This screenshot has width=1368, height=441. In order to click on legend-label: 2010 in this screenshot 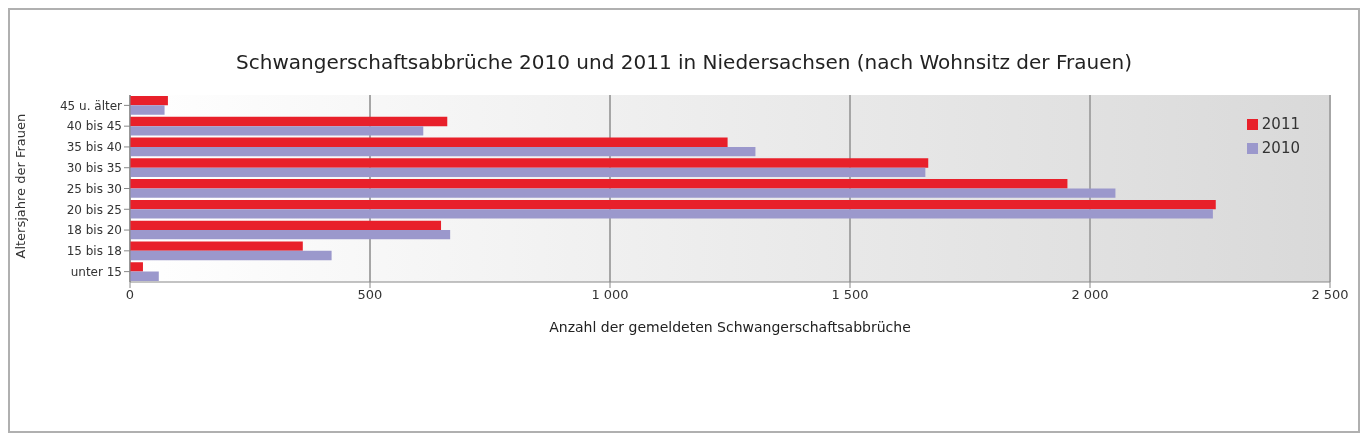, I will do `click(1280, 148)`.